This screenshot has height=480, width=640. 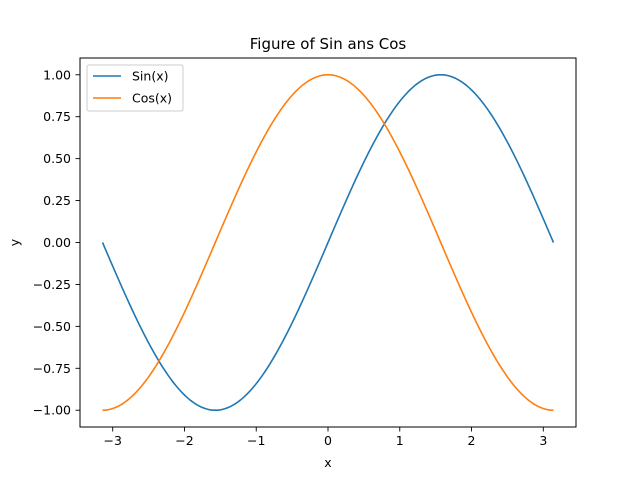 I want to click on legend-label-cos: Cos(x), so click(x=152, y=98).